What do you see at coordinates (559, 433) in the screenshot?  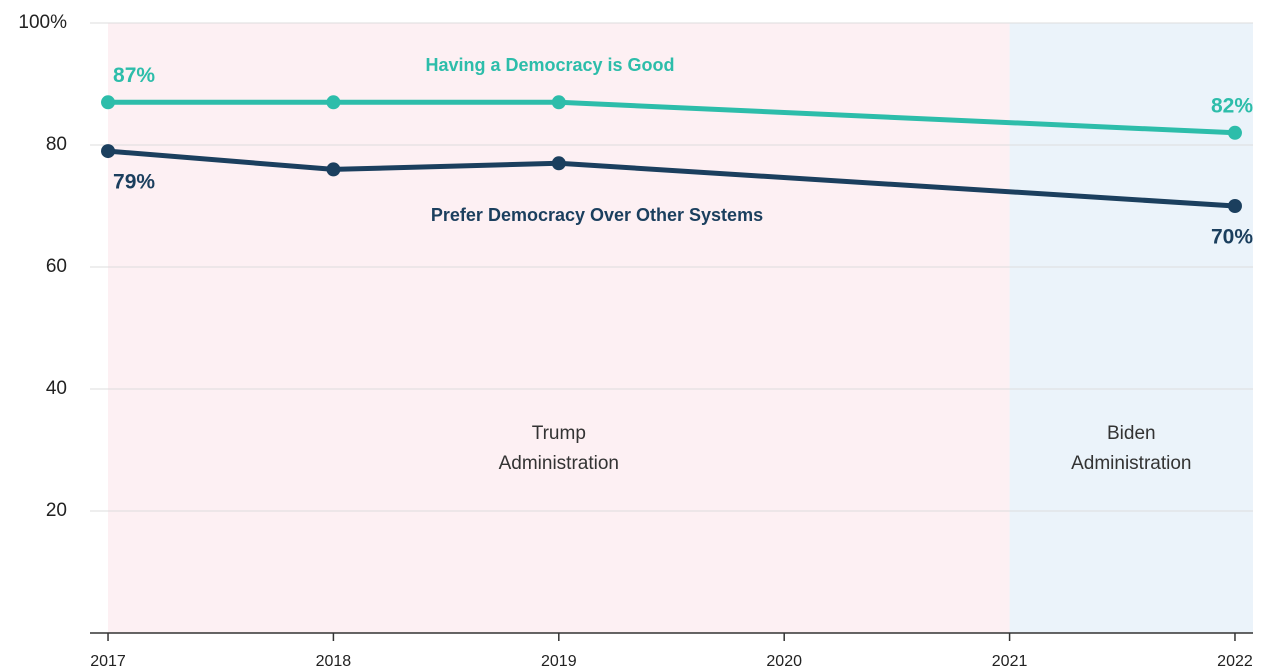 I see `band-label: Trump` at bounding box center [559, 433].